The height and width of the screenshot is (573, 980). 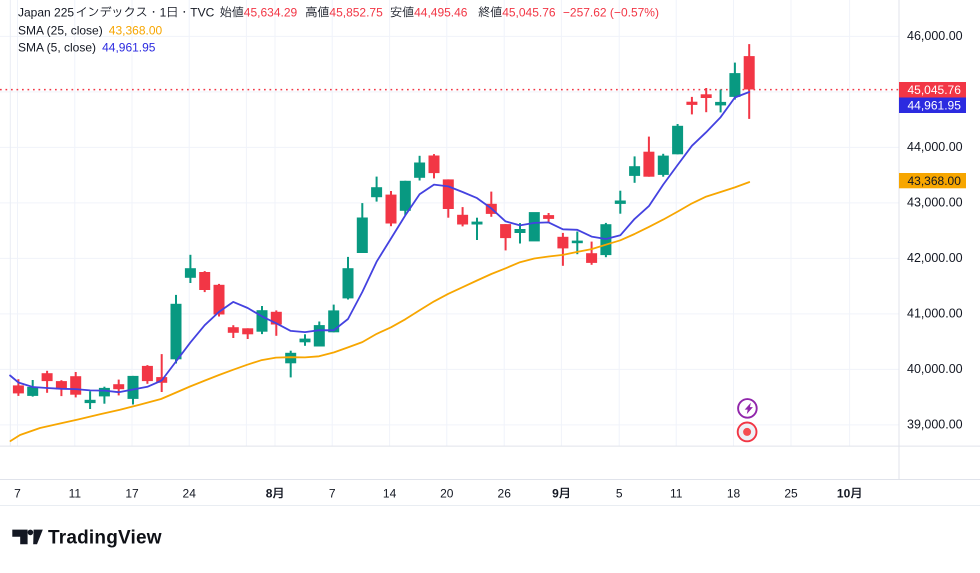 What do you see at coordinates (202, 12) in the screenshot?
I see `svg-text: TVC` at bounding box center [202, 12].